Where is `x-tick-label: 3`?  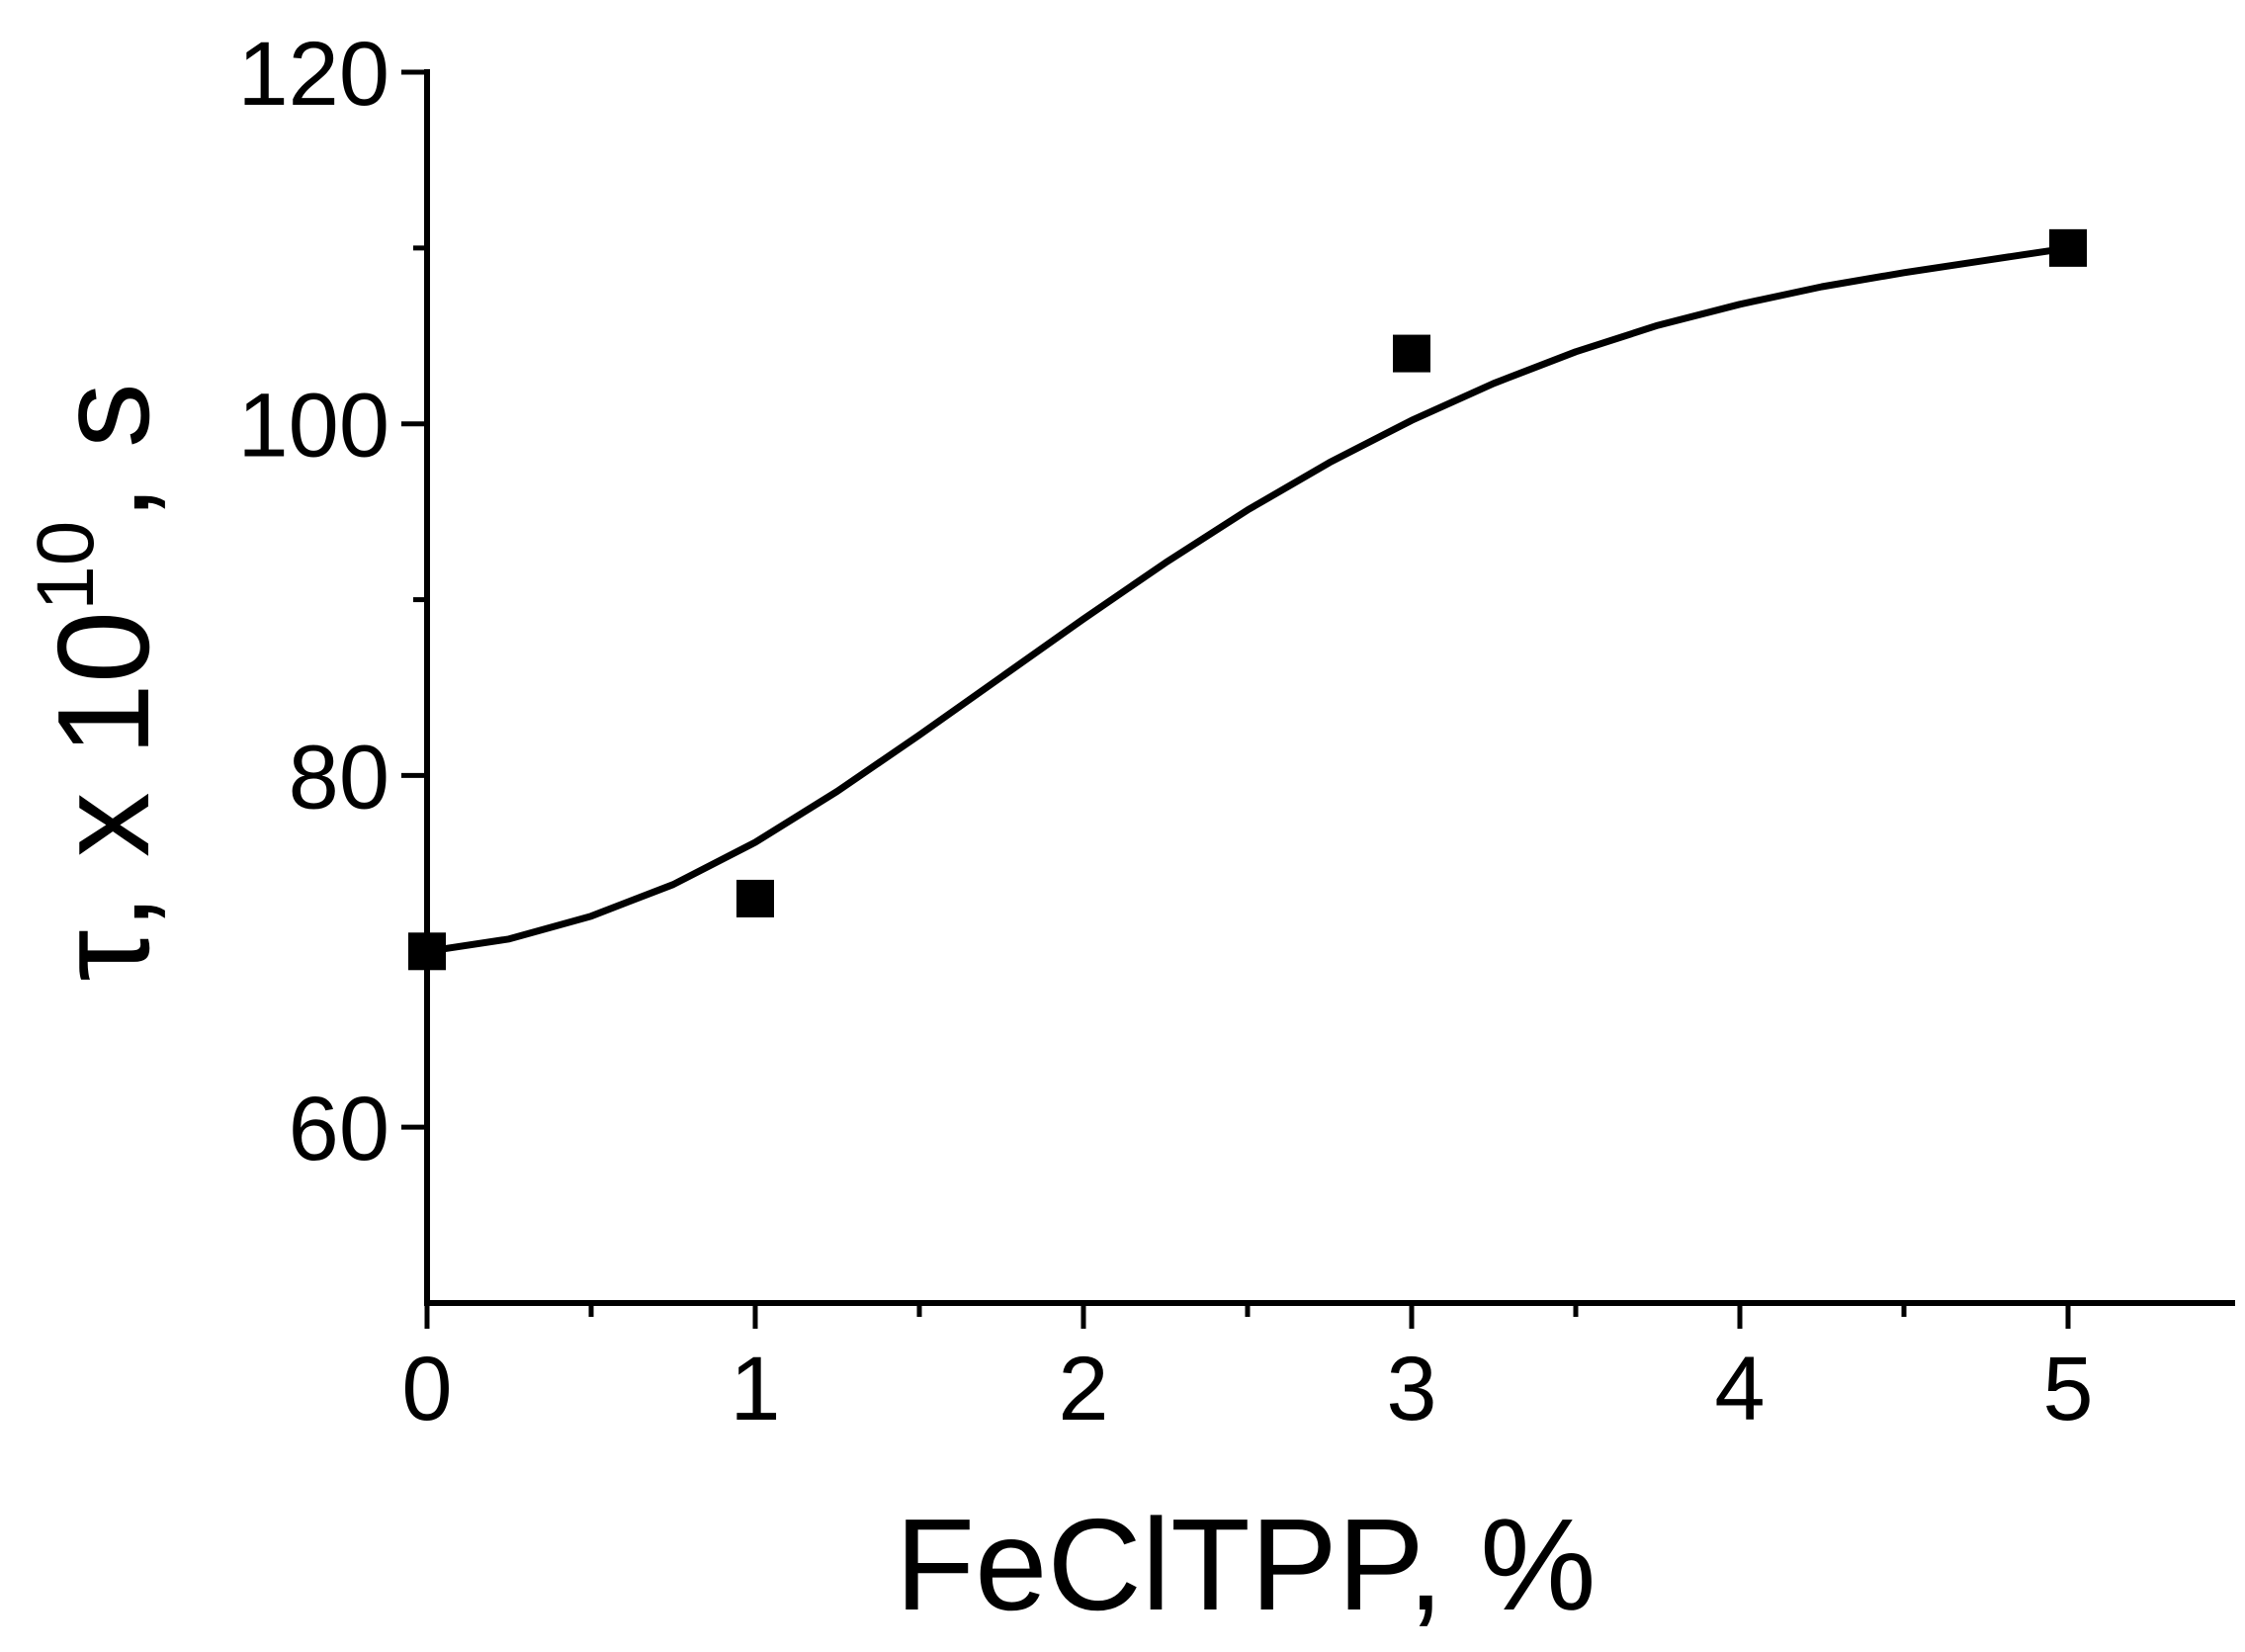 x-tick-label: 3 is located at coordinates (1411, 1389).